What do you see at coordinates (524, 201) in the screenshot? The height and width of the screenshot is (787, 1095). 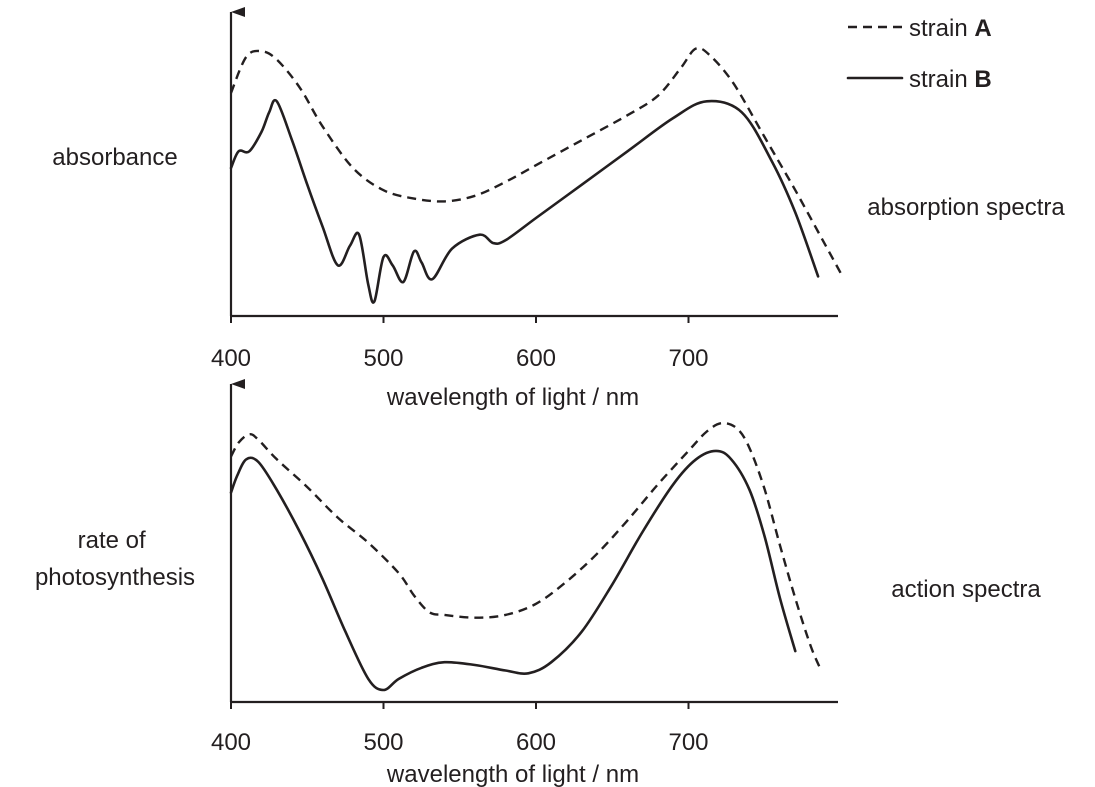 I see `series-line-strain-b` at bounding box center [524, 201].